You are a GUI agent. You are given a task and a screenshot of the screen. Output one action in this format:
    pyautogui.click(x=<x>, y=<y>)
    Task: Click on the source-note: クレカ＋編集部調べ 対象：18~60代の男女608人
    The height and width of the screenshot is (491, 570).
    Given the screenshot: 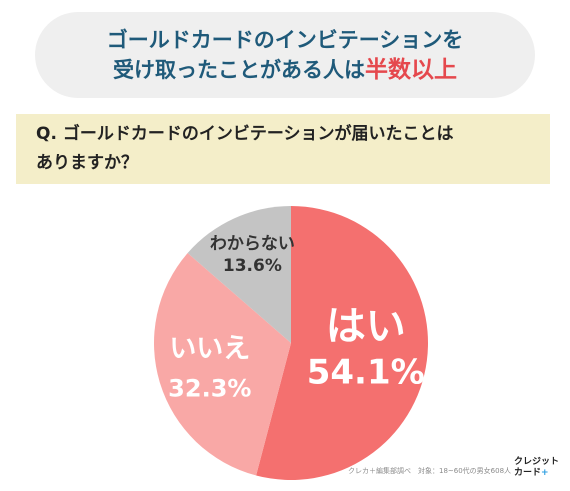 What is the action you would take?
    pyautogui.click(x=430, y=471)
    